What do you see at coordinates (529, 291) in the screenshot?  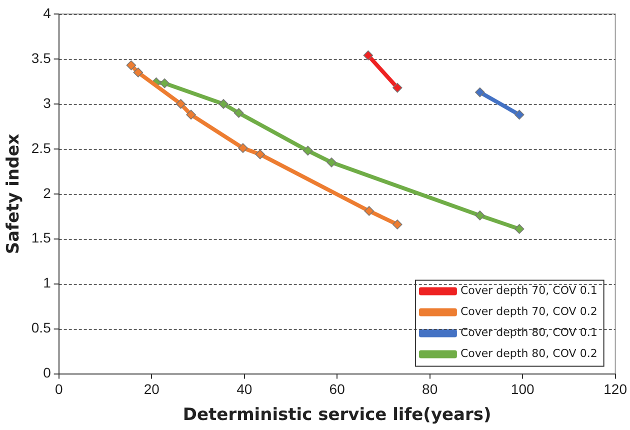 I see `legend-label: Cover depth 70, COV 0.1` at bounding box center [529, 291].